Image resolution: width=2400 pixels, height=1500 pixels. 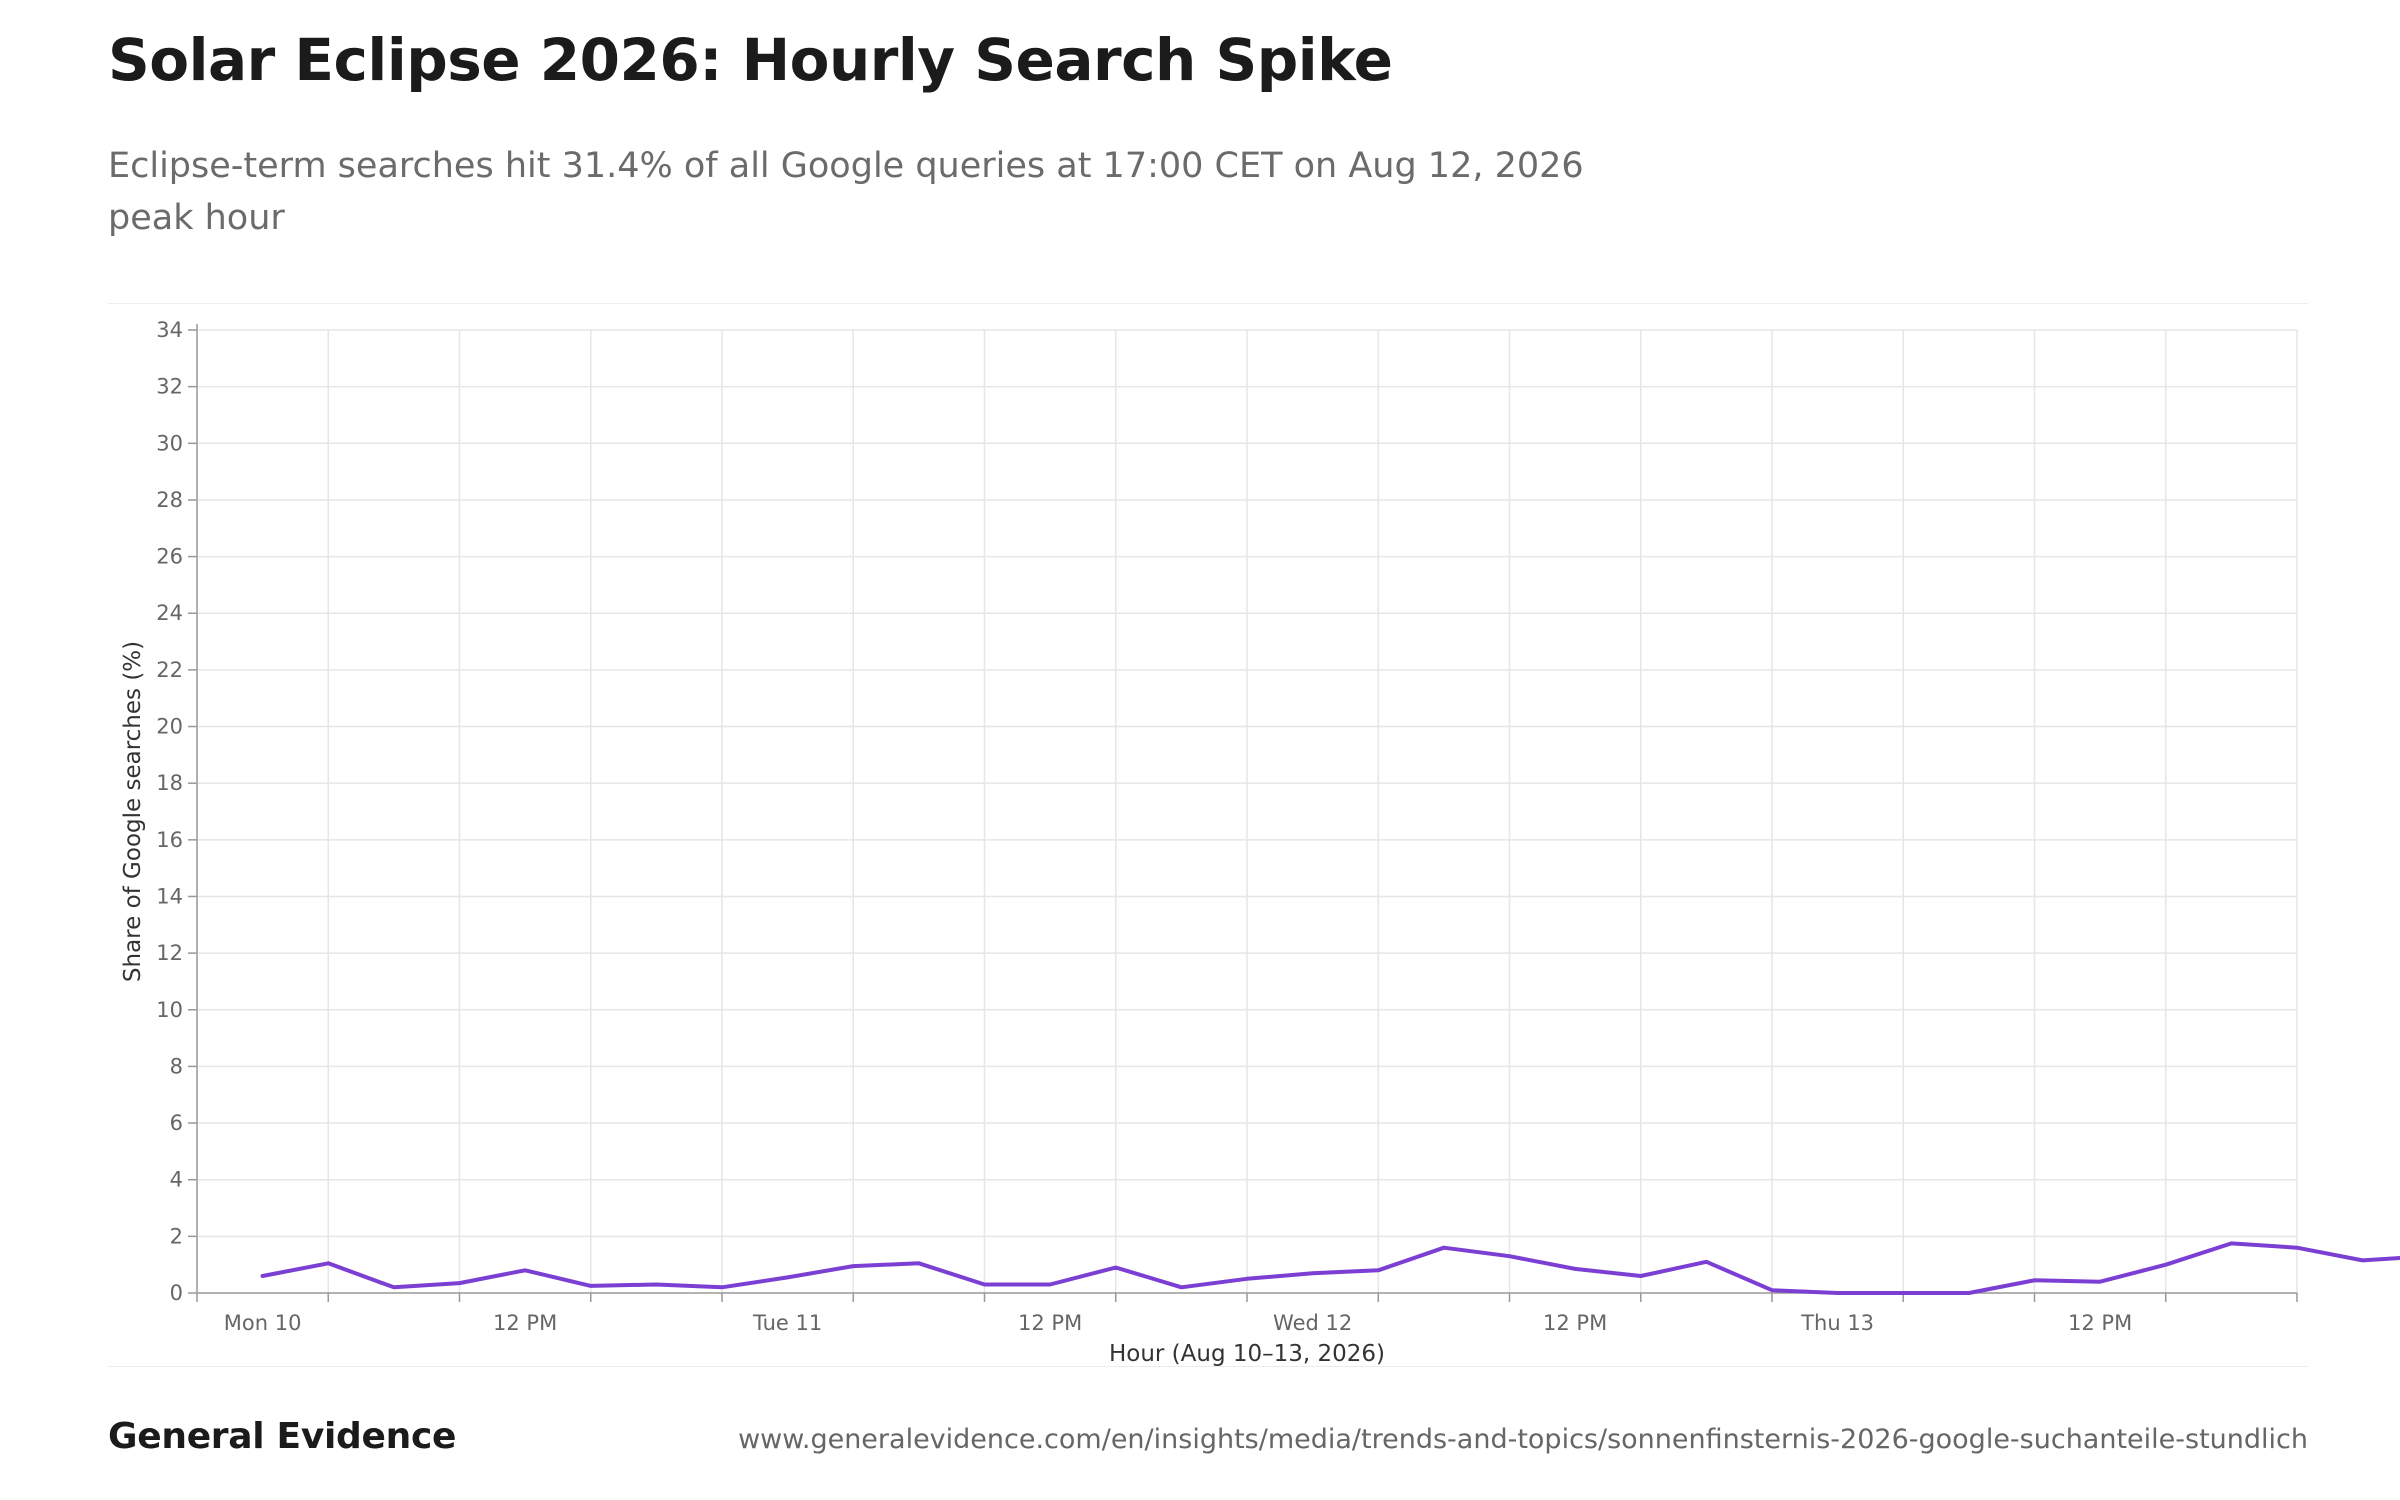 What do you see at coordinates (169, 557) in the screenshot?
I see `y-tick-label: 26` at bounding box center [169, 557].